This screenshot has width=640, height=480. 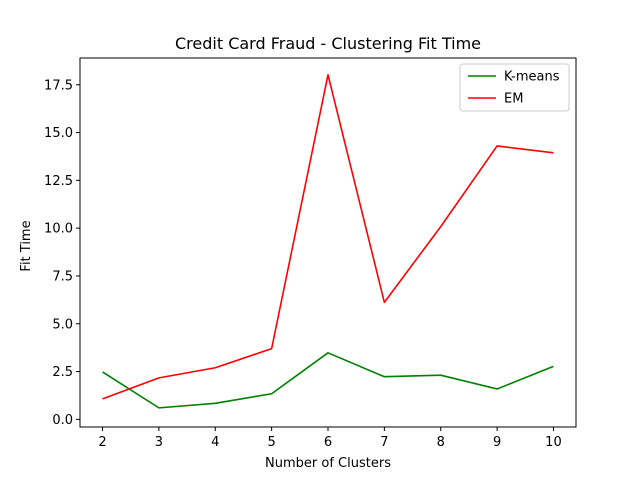 What do you see at coordinates (62, 420) in the screenshot?
I see `y-tick-label: 0.0` at bounding box center [62, 420].